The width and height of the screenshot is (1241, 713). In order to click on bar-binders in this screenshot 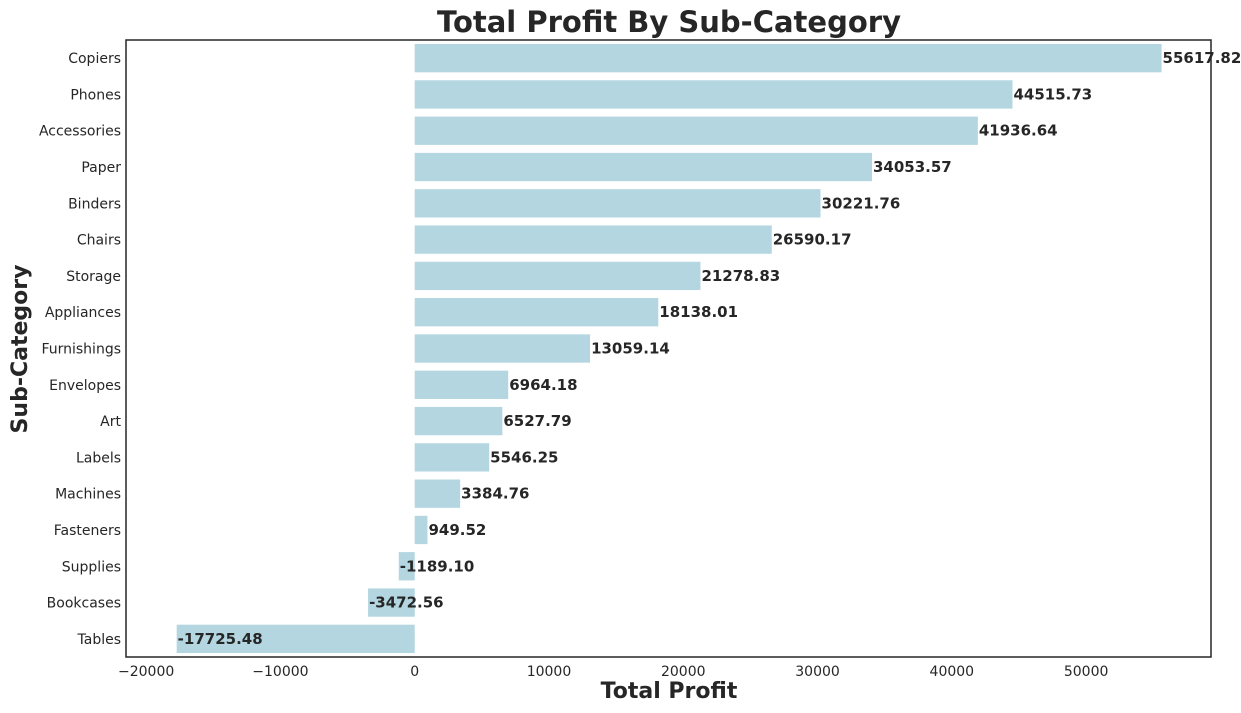, I will do `click(617, 203)`.